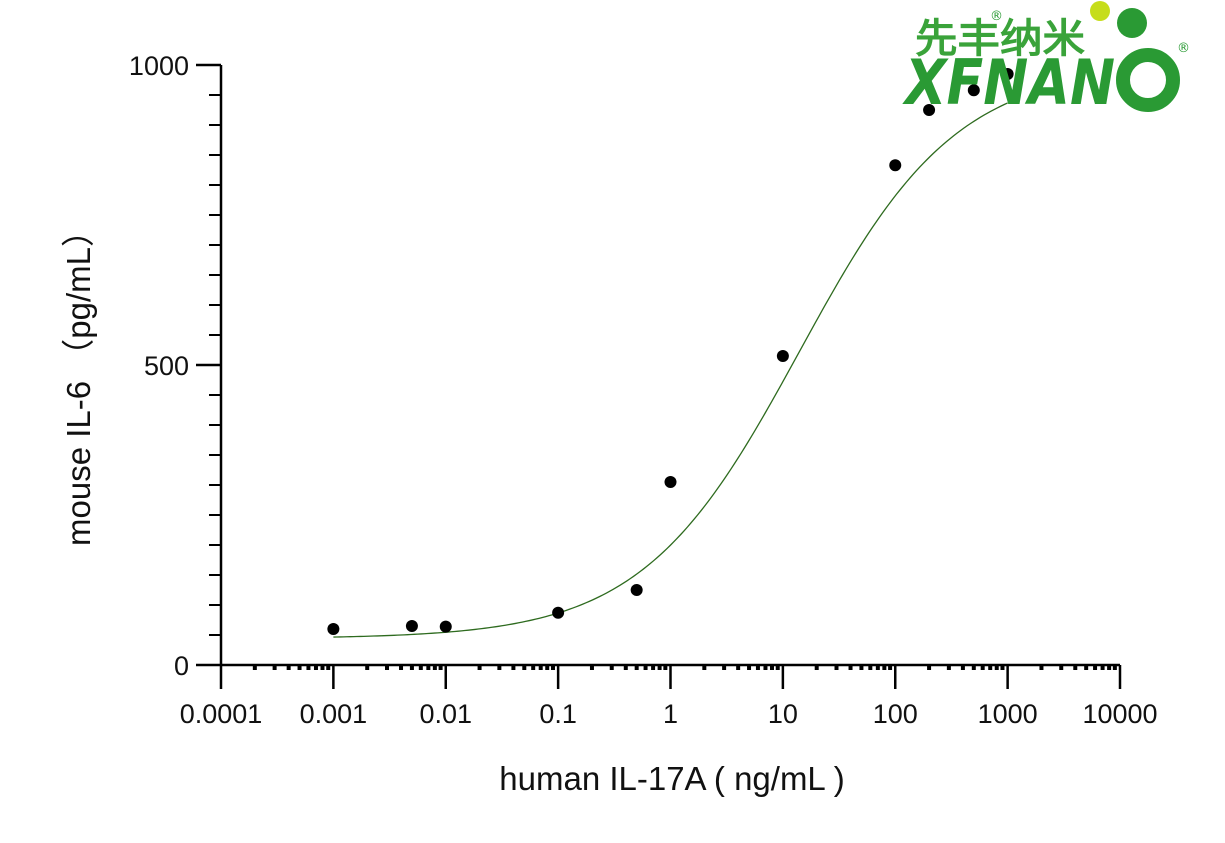  What do you see at coordinates (78, 380) in the screenshot?
I see `y-axis-title: mouse IL-6 （pg/mL）` at bounding box center [78, 380].